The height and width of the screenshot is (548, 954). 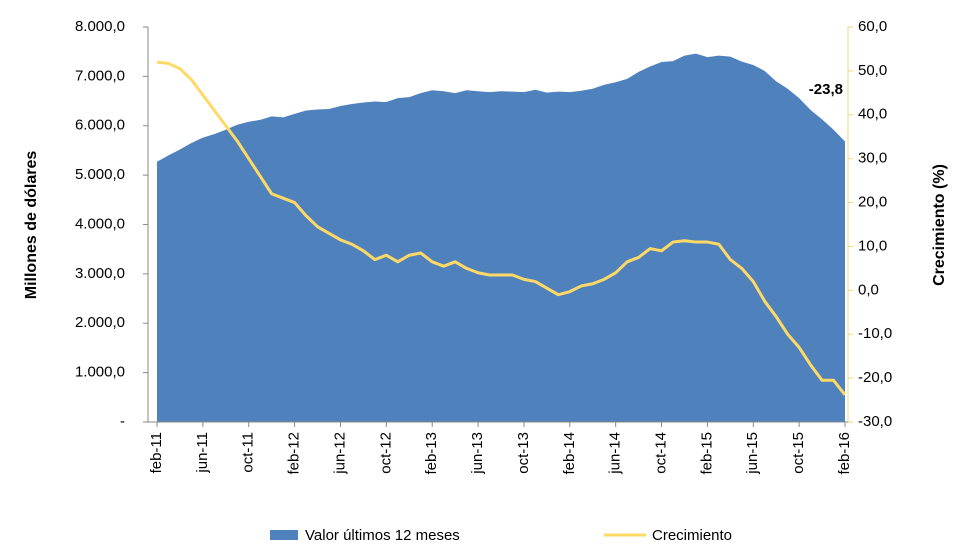 What do you see at coordinates (872, 26) in the screenshot?
I see `y2-tick-label: 60,0` at bounding box center [872, 26].